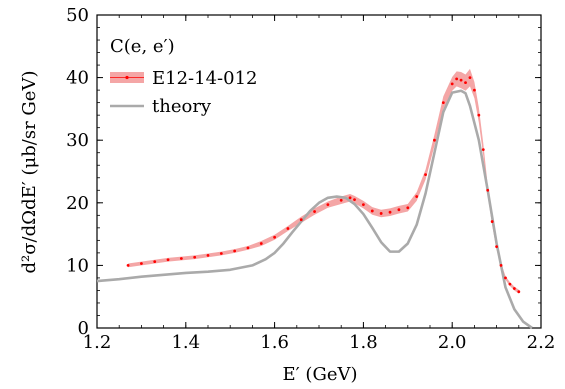  What do you see at coordinates (77, 78) in the screenshot?
I see `y-tick-label: 40` at bounding box center [77, 78].